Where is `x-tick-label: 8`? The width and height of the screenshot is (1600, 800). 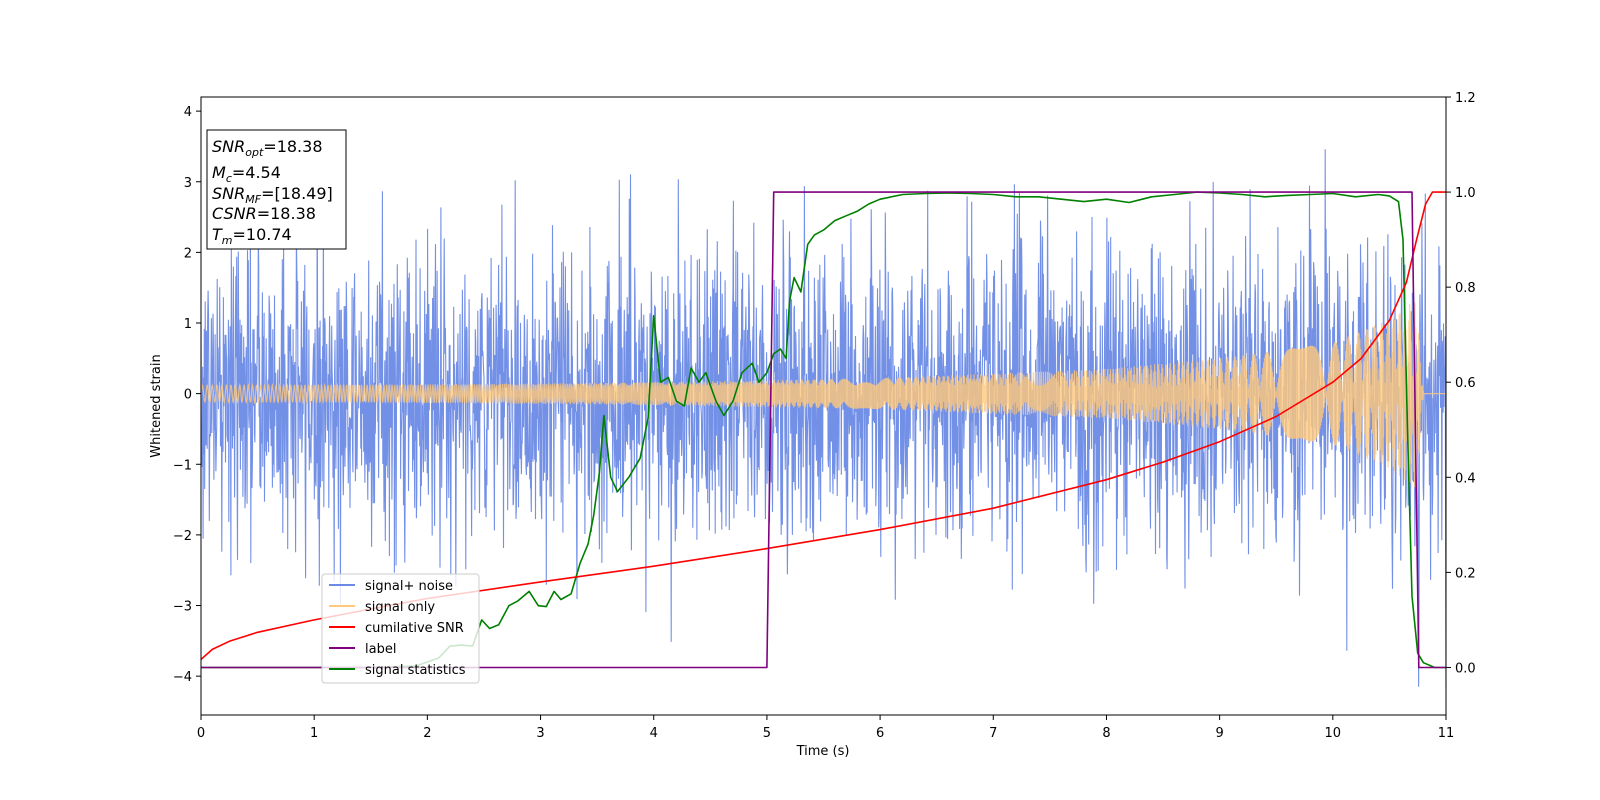 x-tick-label: 8 is located at coordinates (1106, 733).